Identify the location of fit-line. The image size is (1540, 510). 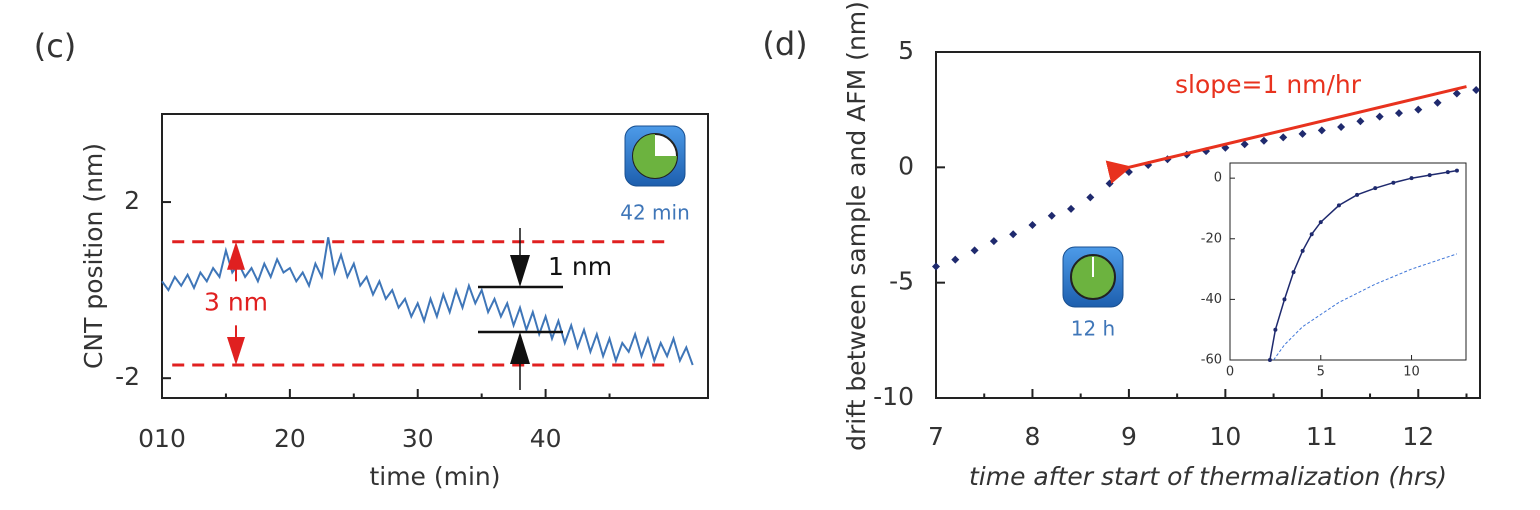
(1286, 134).